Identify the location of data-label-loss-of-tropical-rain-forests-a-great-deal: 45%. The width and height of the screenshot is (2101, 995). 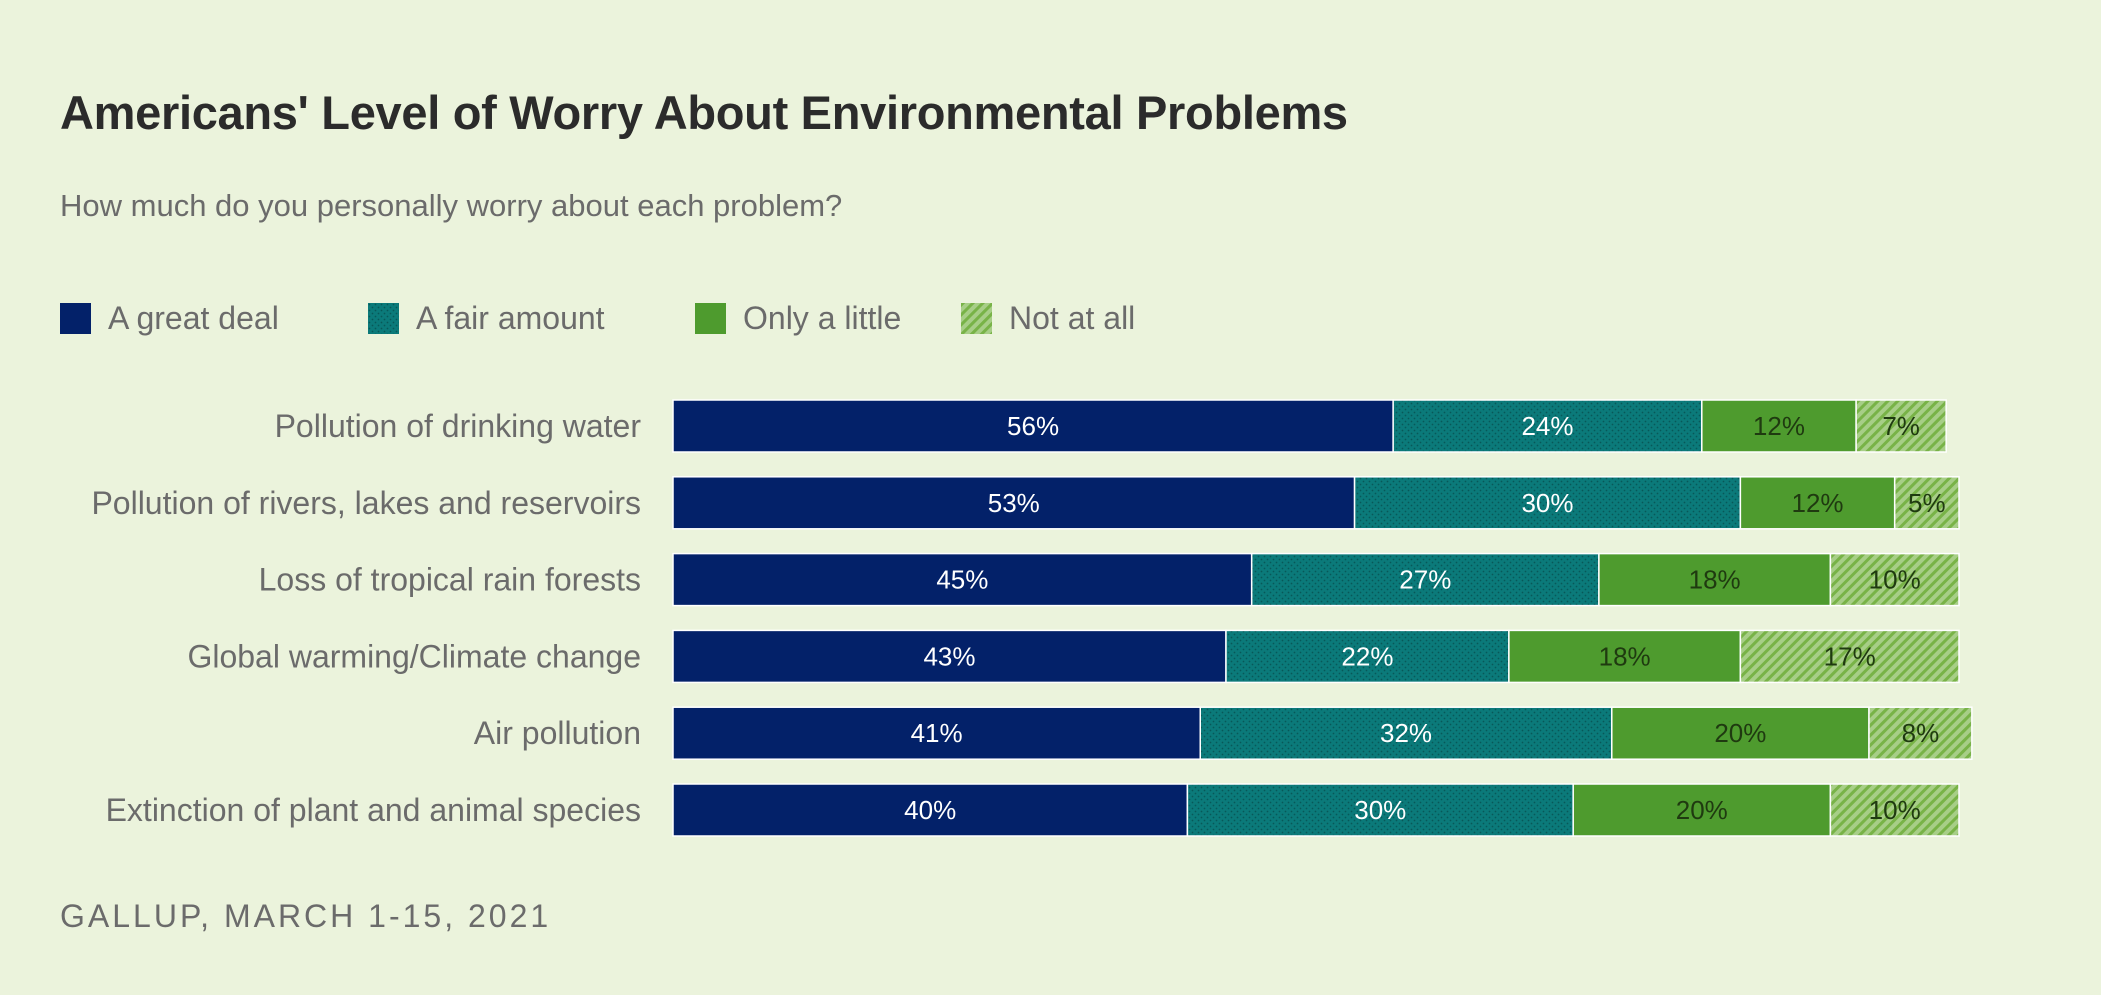
(962, 580).